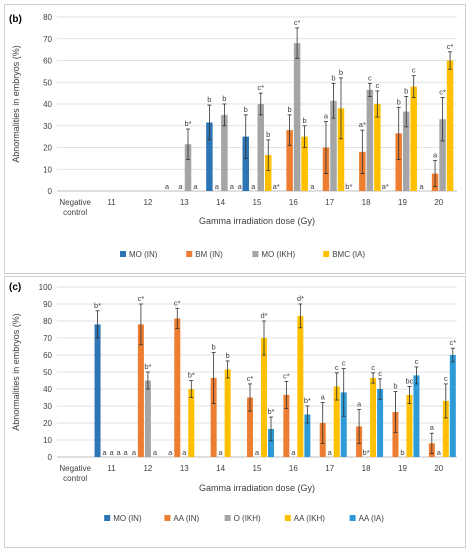 The height and width of the screenshot is (550, 468). What do you see at coordinates (47, 61) in the screenshot?
I see `y-tick-label: 60` at bounding box center [47, 61].